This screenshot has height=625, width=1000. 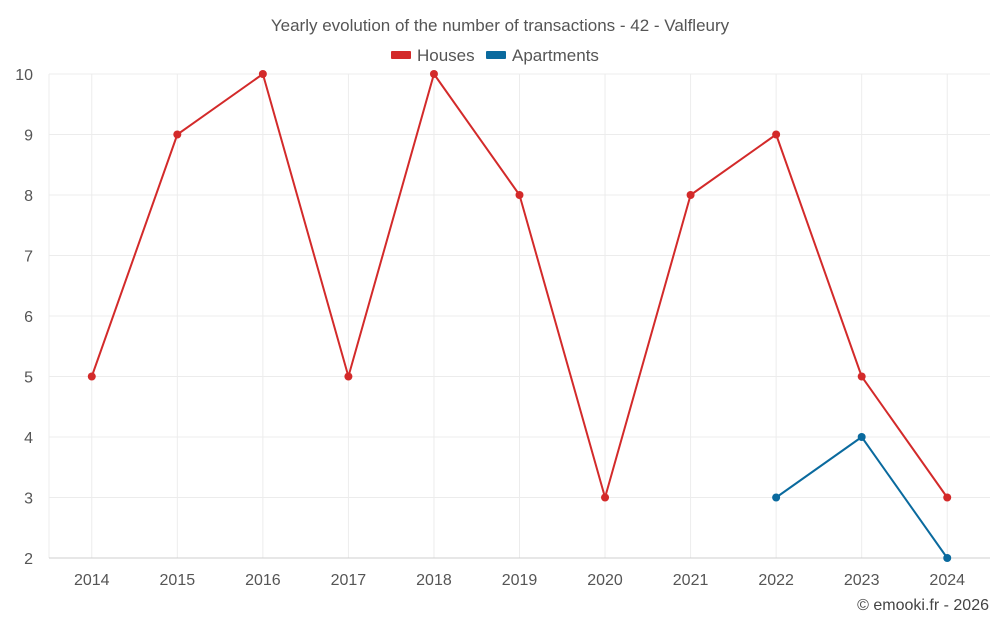 What do you see at coordinates (28, 257) in the screenshot?
I see `y-tick-label-7: 7` at bounding box center [28, 257].